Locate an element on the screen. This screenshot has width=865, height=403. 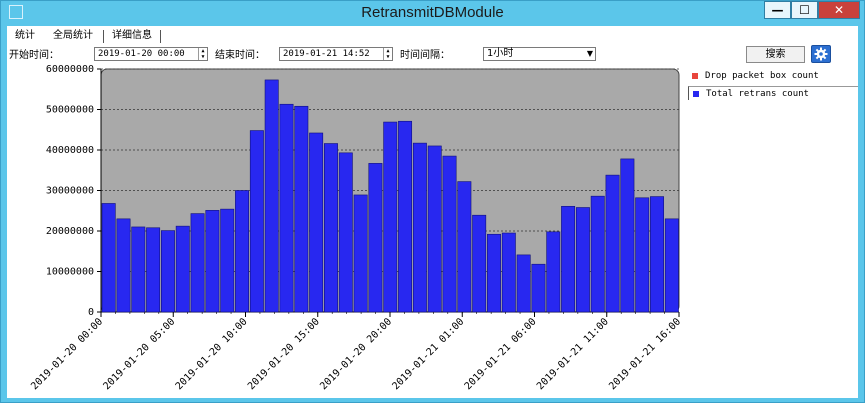
start-time-value: 2019-01-20 00:00 is located at coordinates (141, 54).